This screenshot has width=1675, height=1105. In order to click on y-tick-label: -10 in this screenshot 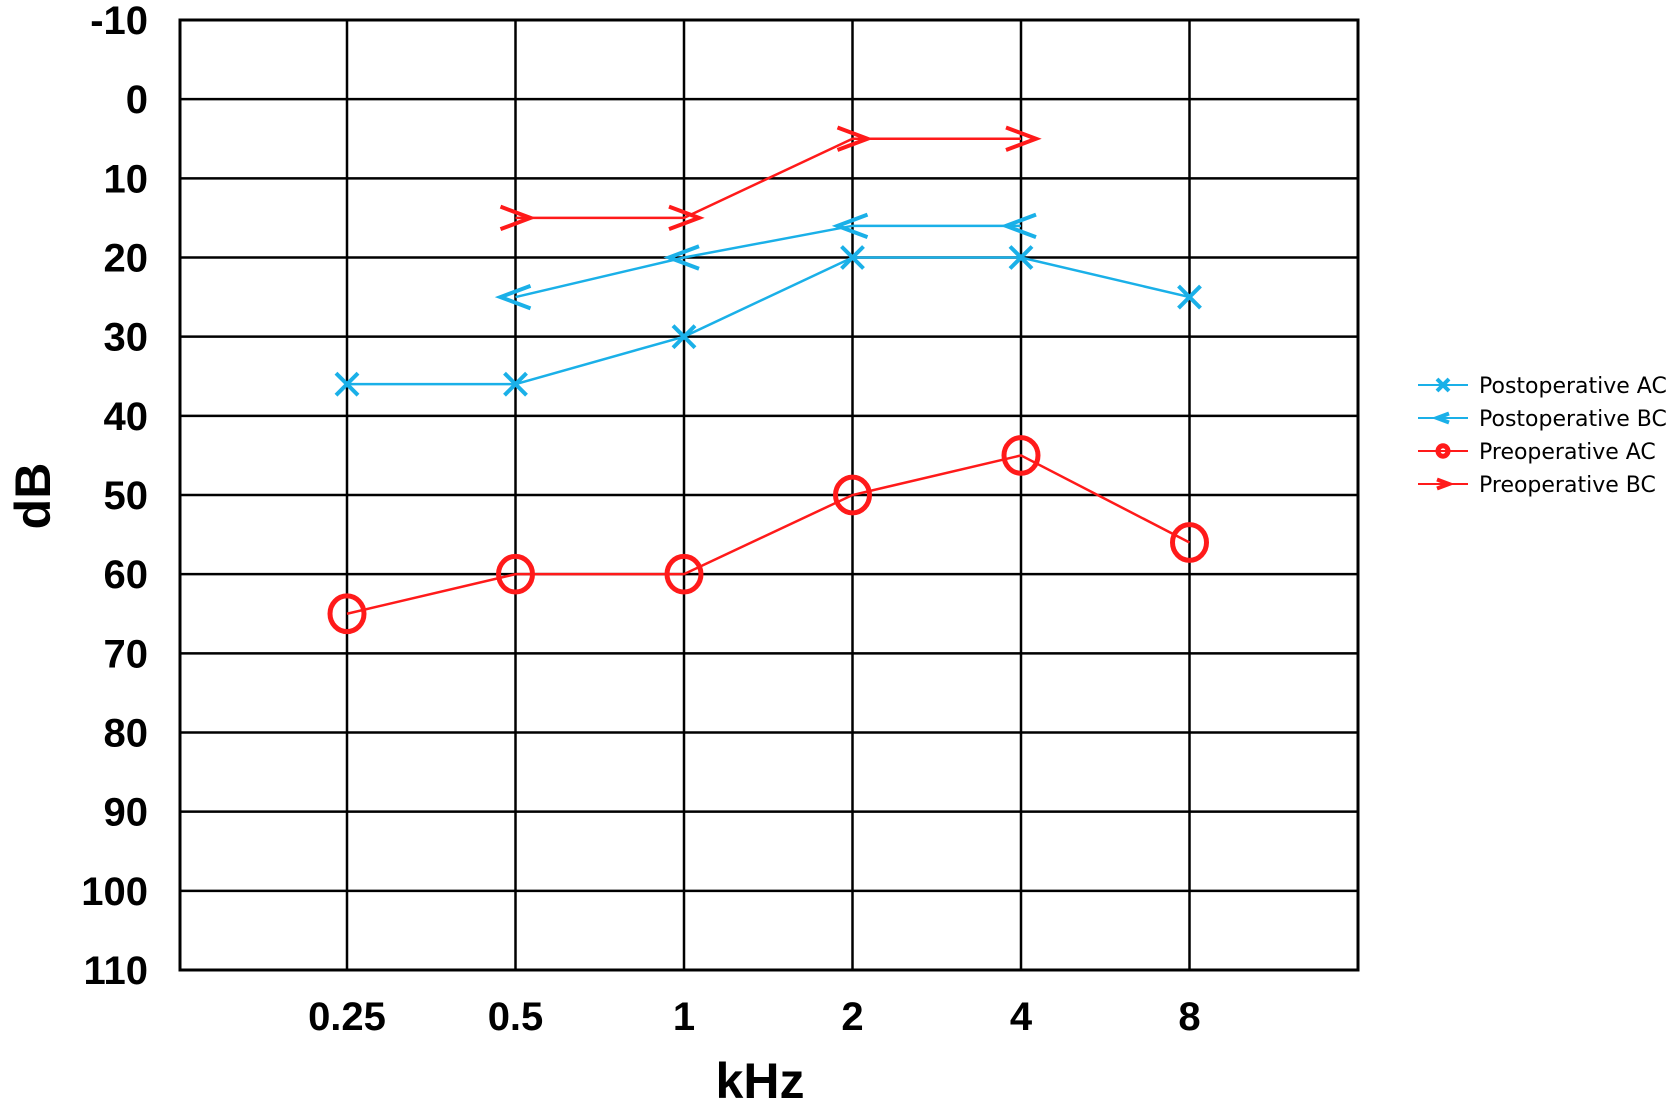, I will do `click(119, 21)`.